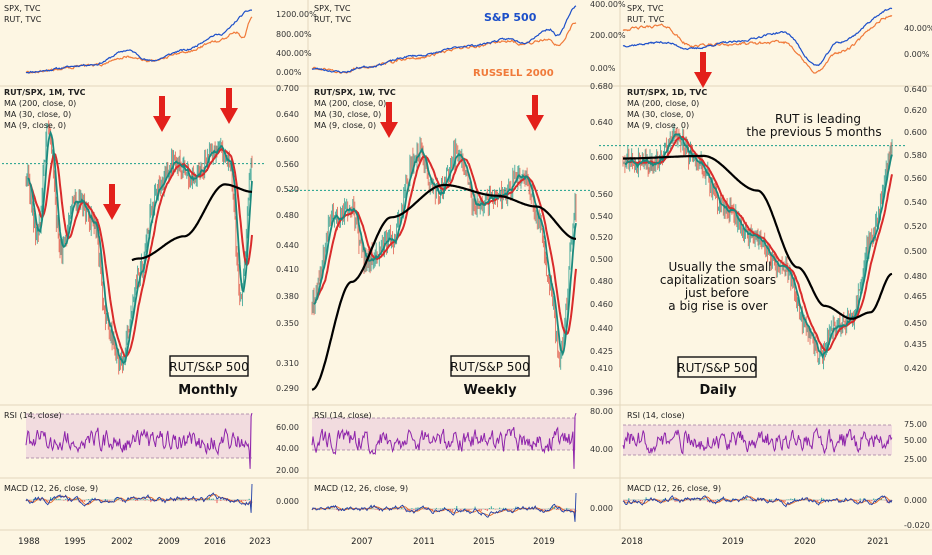 This screenshot has height=555, width=932. I want to click on rsi-axis-tick: 50.00, so click(915, 440).